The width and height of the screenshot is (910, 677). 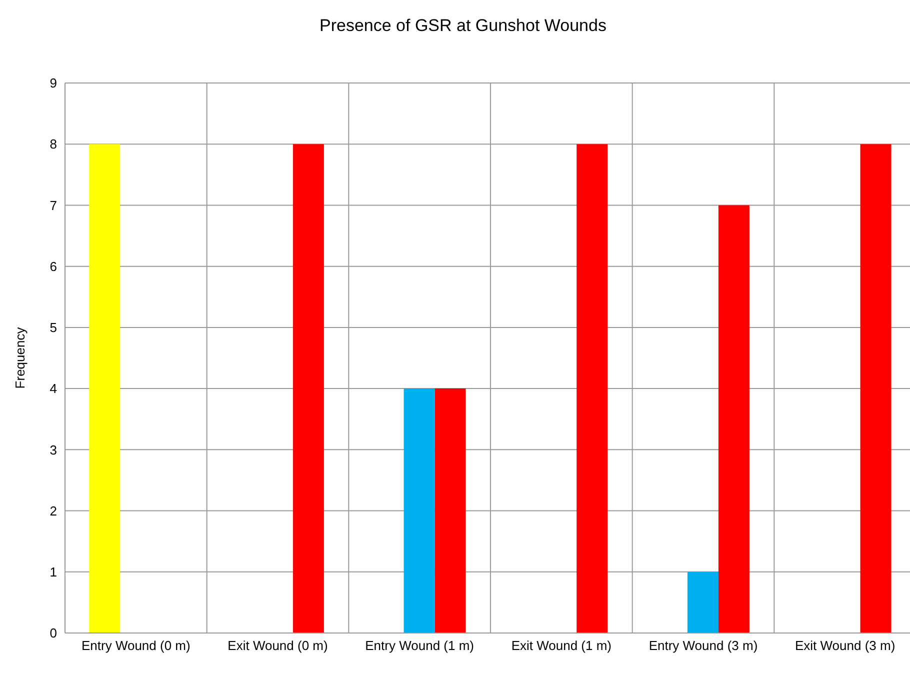 I want to click on x-tick-label: Exit Wound (0 m), so click(x=278, y=646).